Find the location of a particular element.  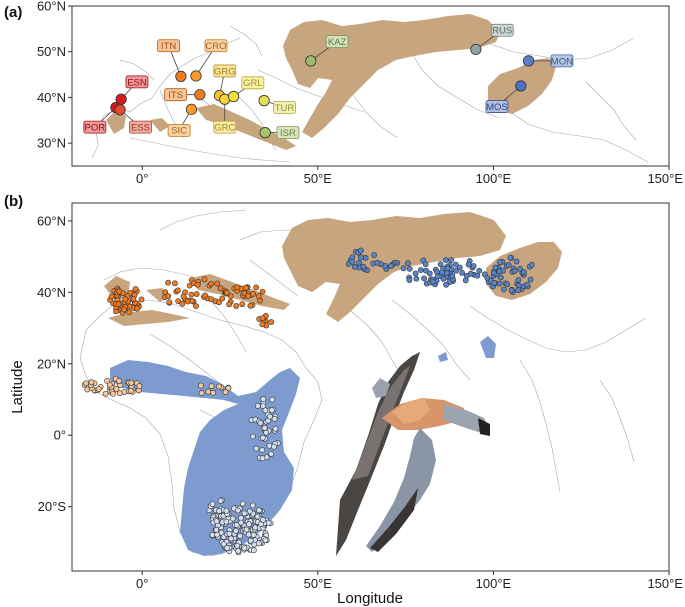

population-point-sic is located at coordinates (191, 109).